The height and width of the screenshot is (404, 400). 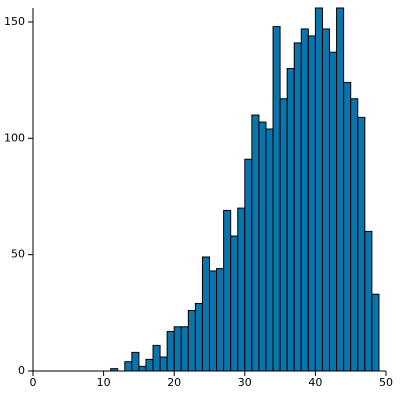 What do you see at coordinates (33, 382) in the screenshot?
I see `x-tick-label: 0` at bounding box center [33, 382].